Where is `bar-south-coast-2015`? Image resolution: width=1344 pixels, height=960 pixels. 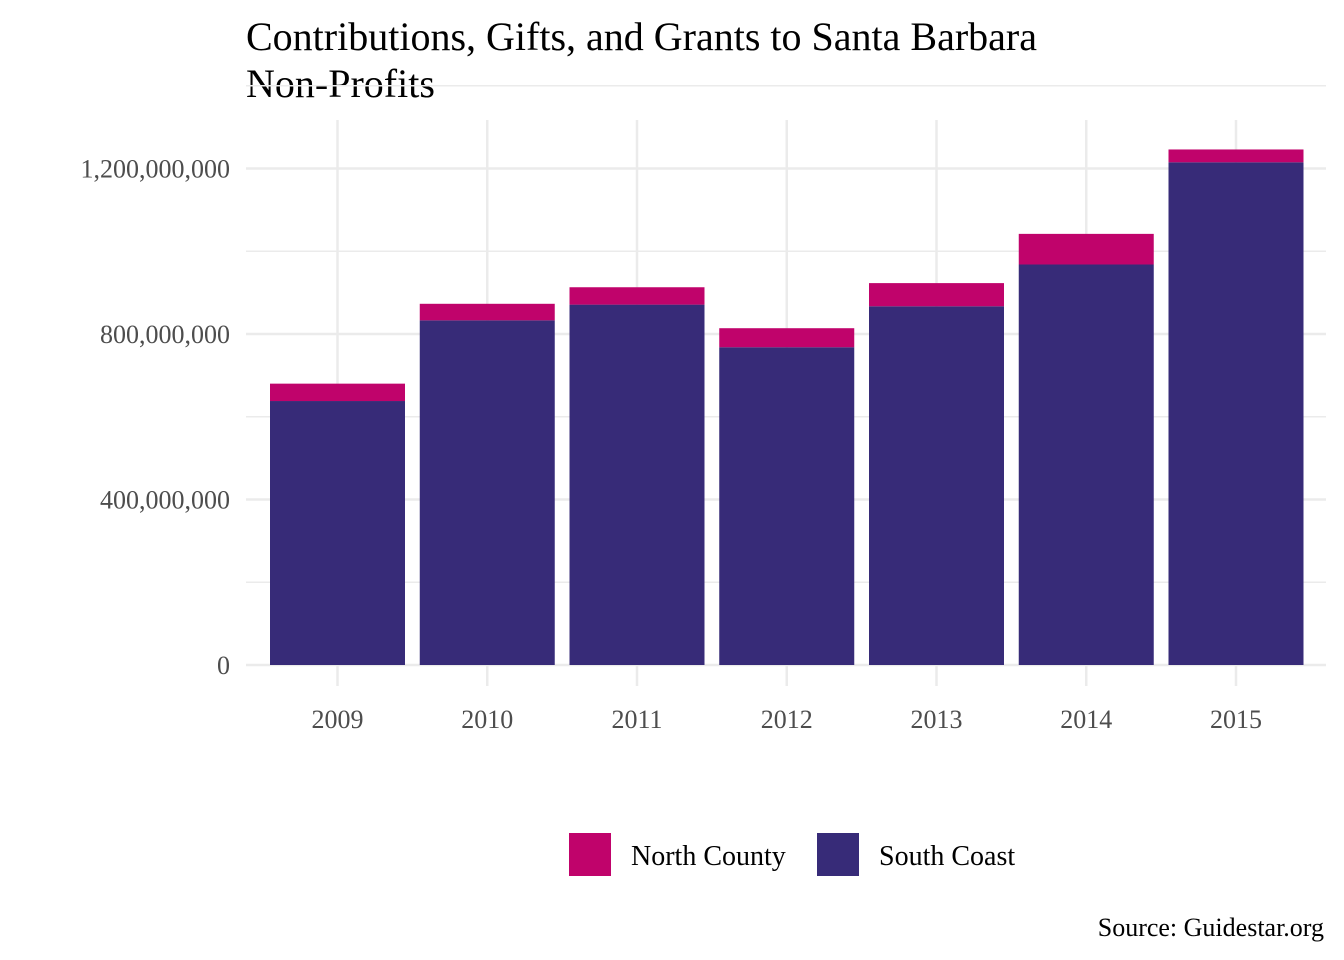 bar-south-coast-2015 is located at coordinates (1236, 413).